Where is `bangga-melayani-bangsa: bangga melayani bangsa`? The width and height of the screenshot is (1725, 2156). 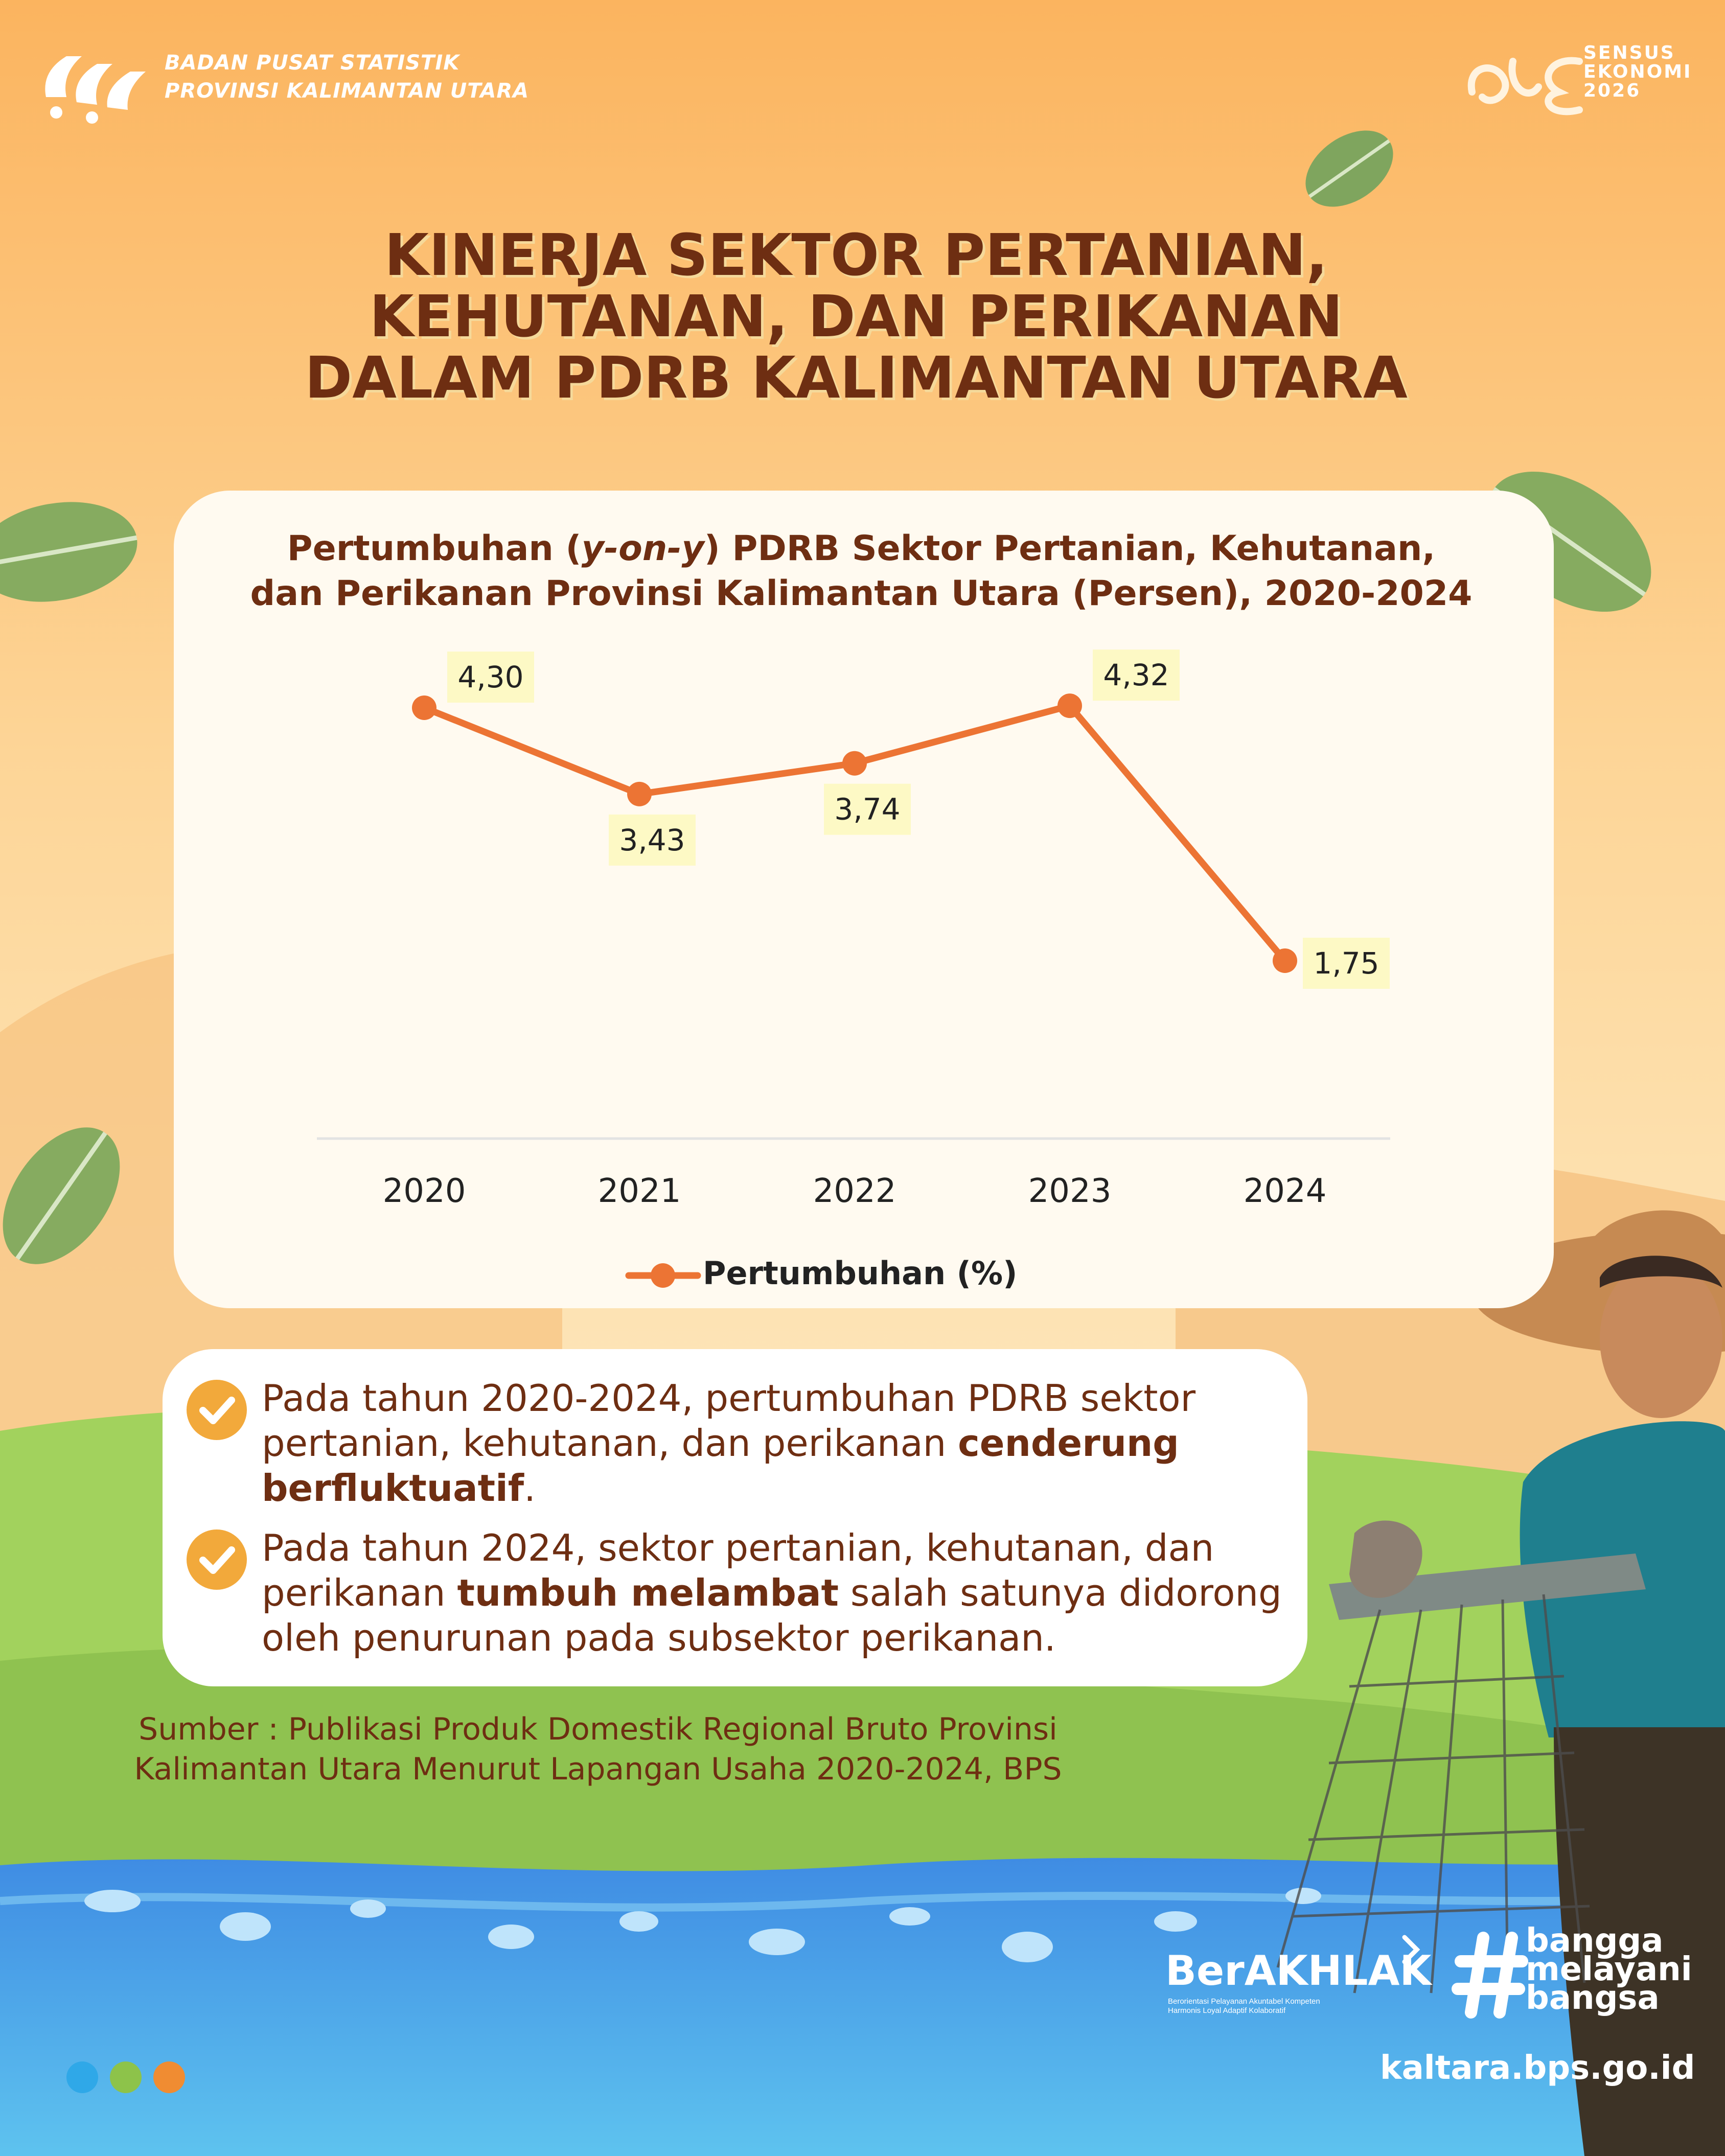
bangga-melayani-bangsa: bangga melayani bangsa is located at coordinates (1609, 1969).